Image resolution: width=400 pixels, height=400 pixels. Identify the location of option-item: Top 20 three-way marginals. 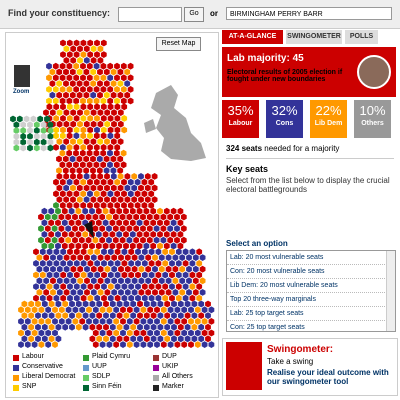
(311, 300).